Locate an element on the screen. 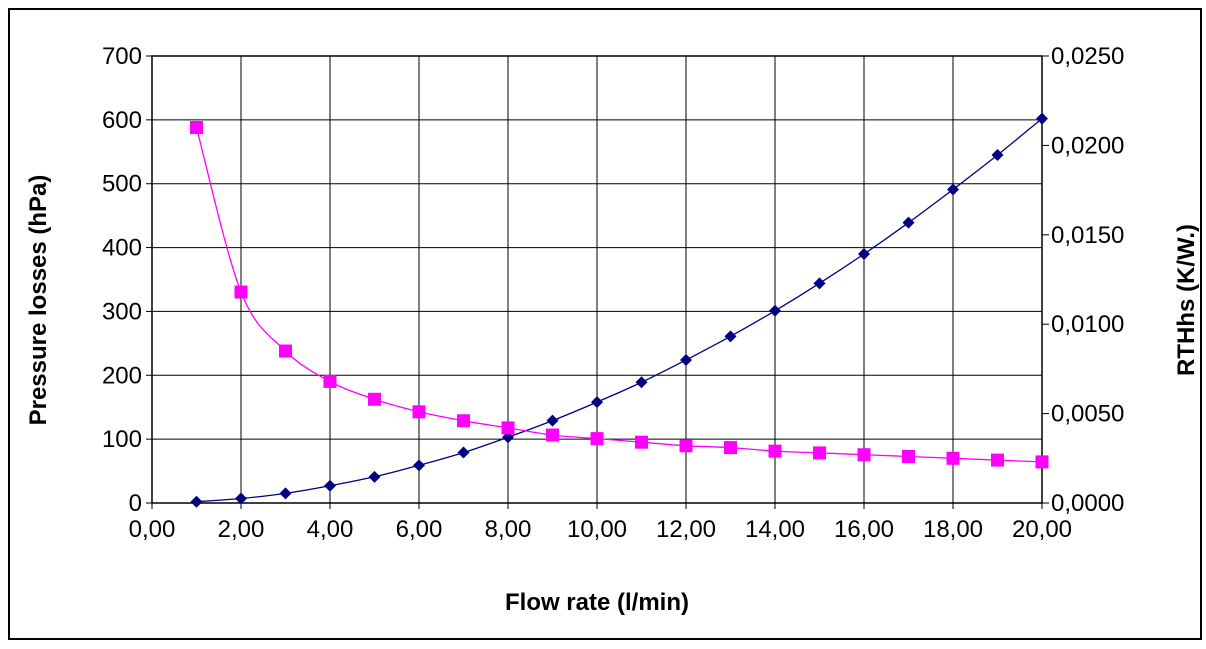  x-tick-label: 14,00 is located at coordinates (775, 529).